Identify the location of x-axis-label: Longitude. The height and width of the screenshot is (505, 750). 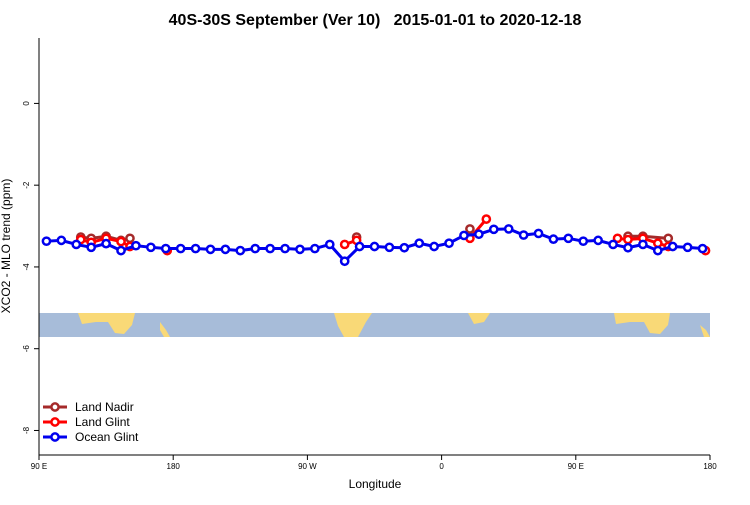
(375, 484).